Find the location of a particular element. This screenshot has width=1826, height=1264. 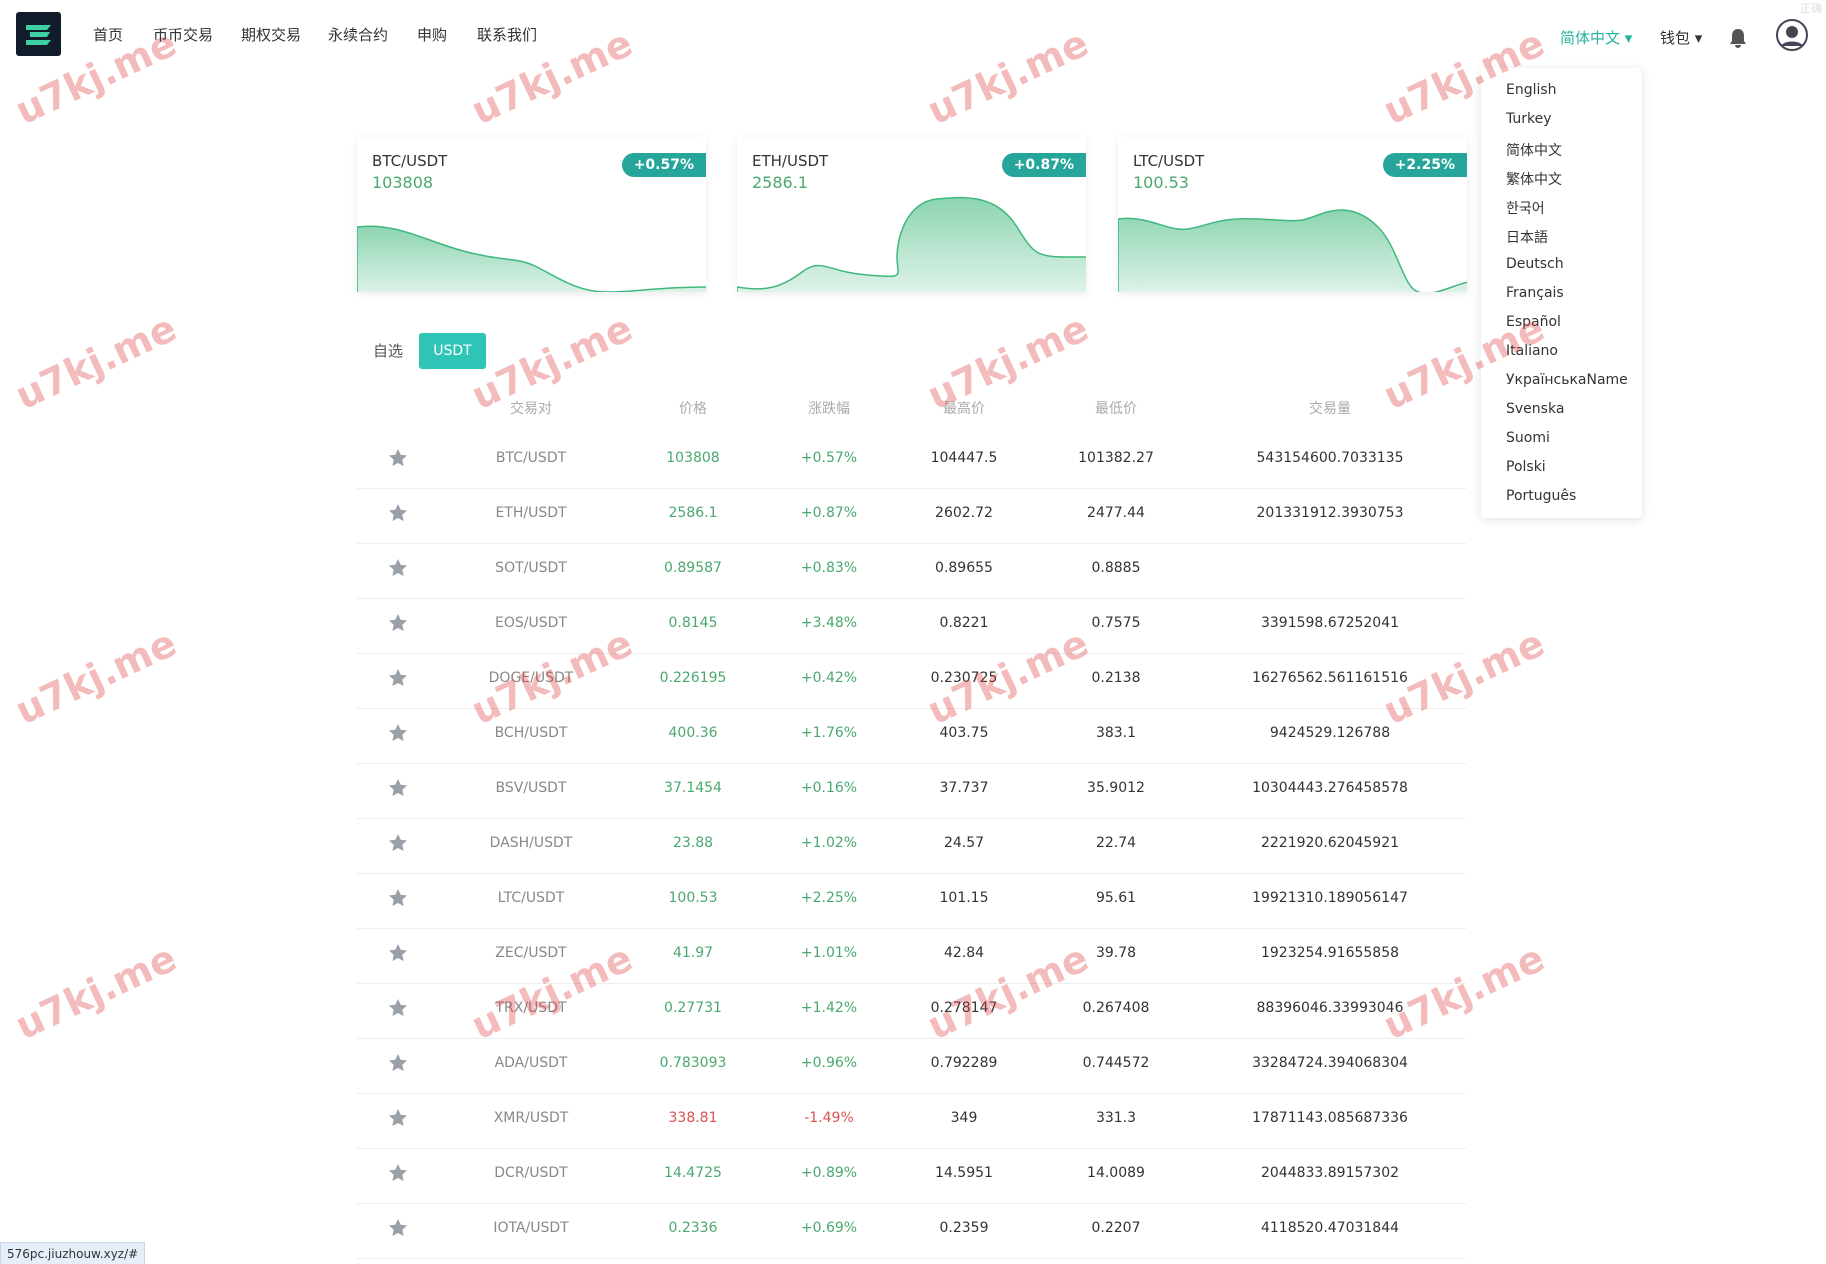

table-cell: 88396046.33993046 is located at coordinates (1330, 1008).